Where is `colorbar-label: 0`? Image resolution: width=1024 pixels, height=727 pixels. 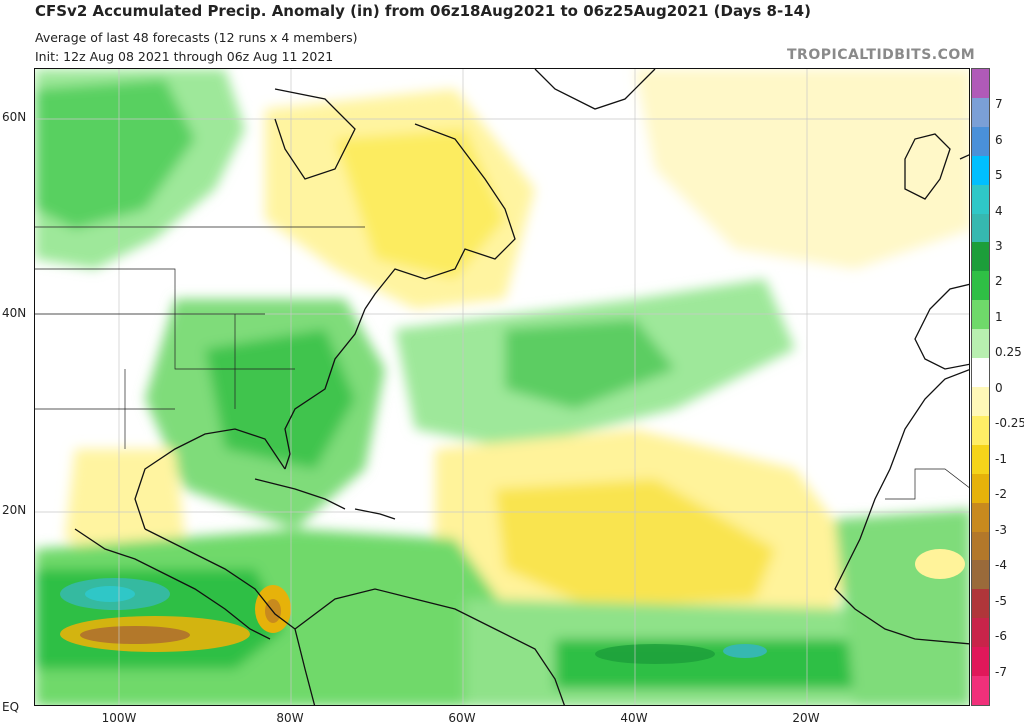
colorbar-label: 0 is located at coordinates (999, 388).